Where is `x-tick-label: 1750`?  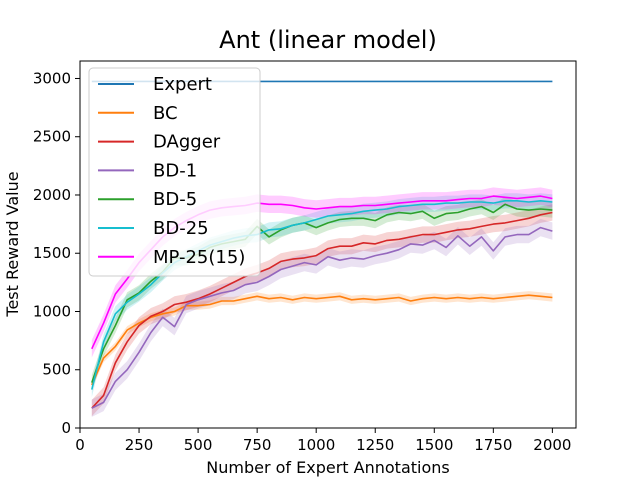
x-tick-label: 1750 is located at coordinates (493, 445).